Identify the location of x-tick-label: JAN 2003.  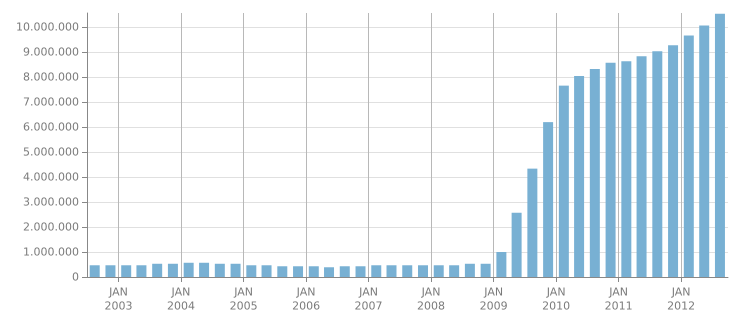
(118, 299).